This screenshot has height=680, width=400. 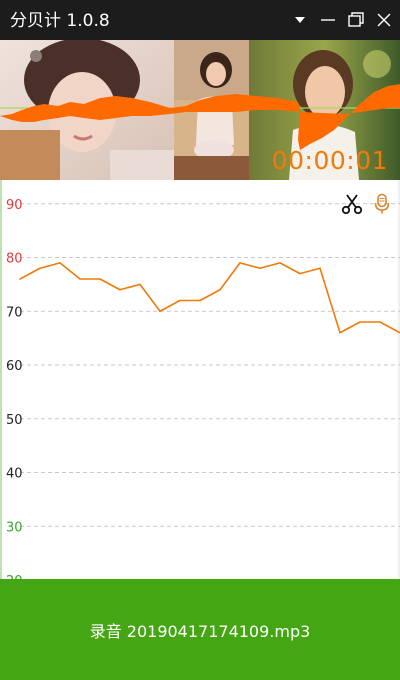 I want to click on y-tick-label-20: 20, so click(x=14, y=576).